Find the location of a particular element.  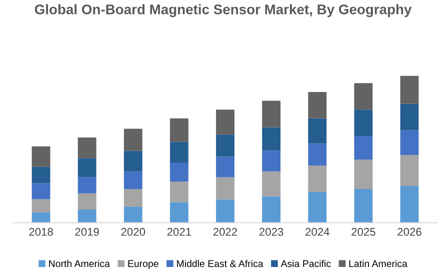

x-tick-label: 2024 is located at coordinates (318, 232).